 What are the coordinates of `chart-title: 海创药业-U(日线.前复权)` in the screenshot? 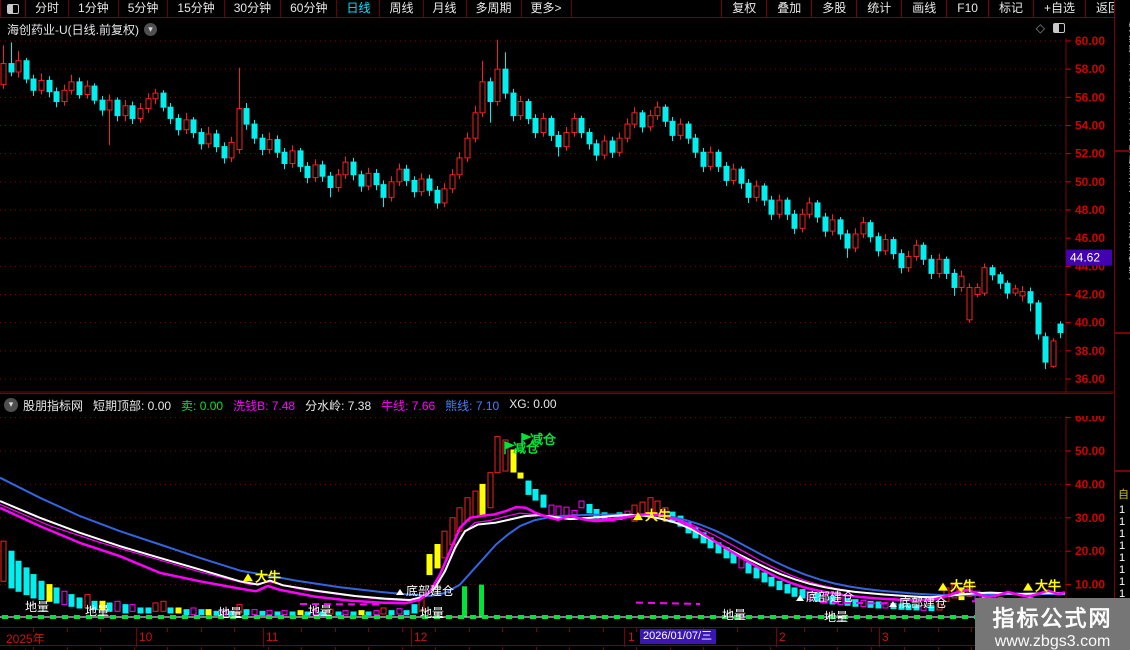 It's located at (73, 29).